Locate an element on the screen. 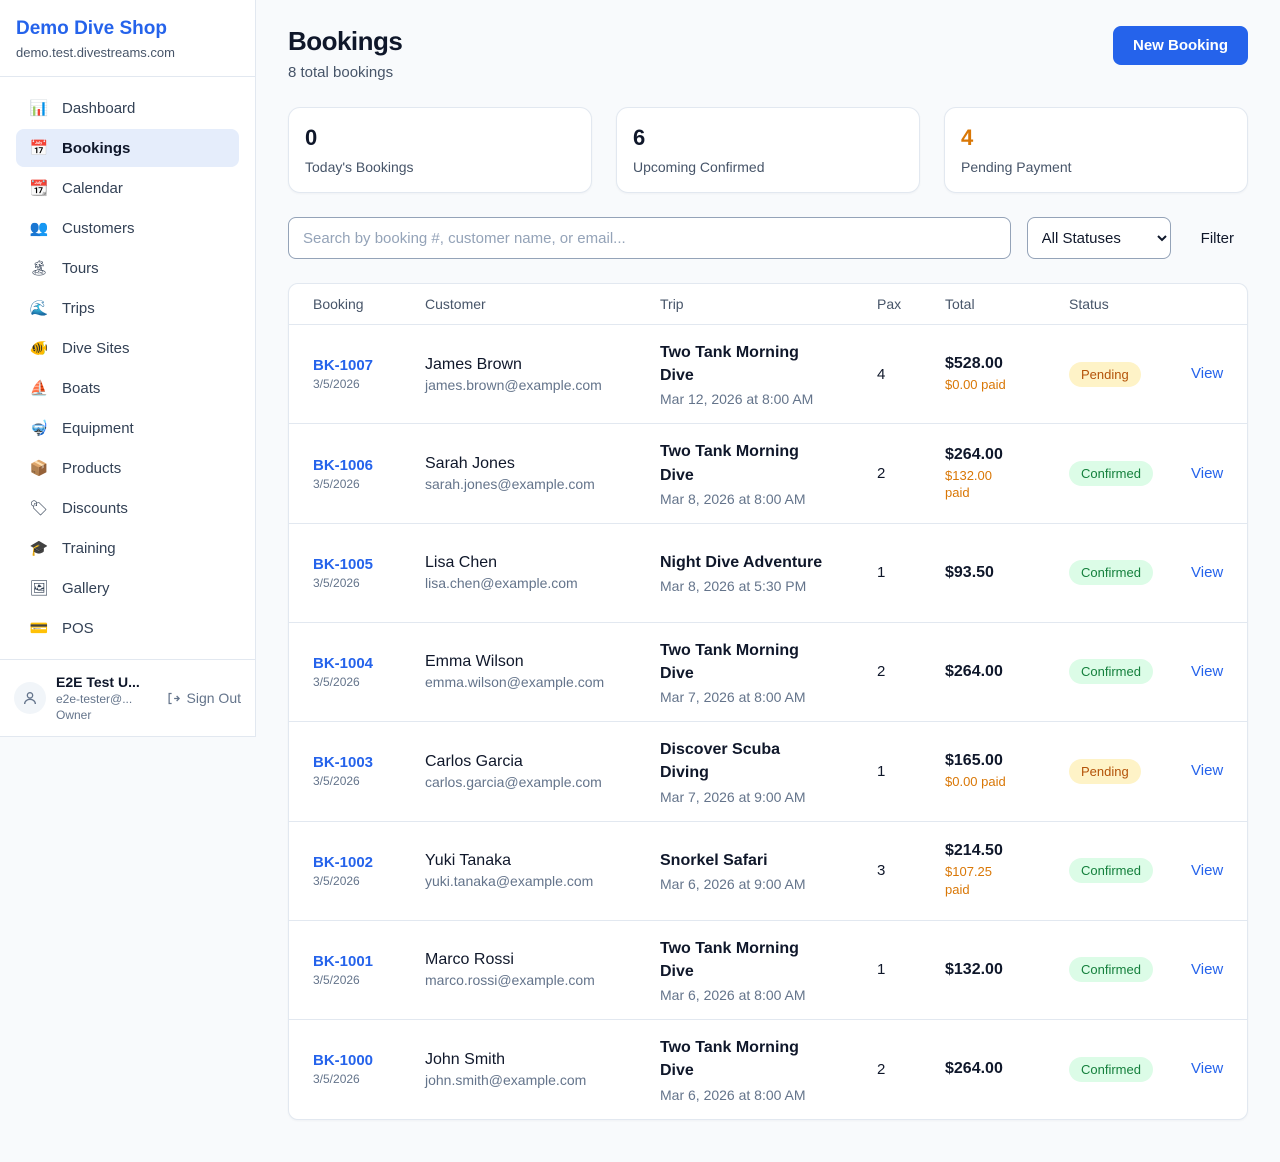 The height and width of the screenshot is (1162, 1280). dashboard-icon: 📊 is located at coordinates (39, 108).